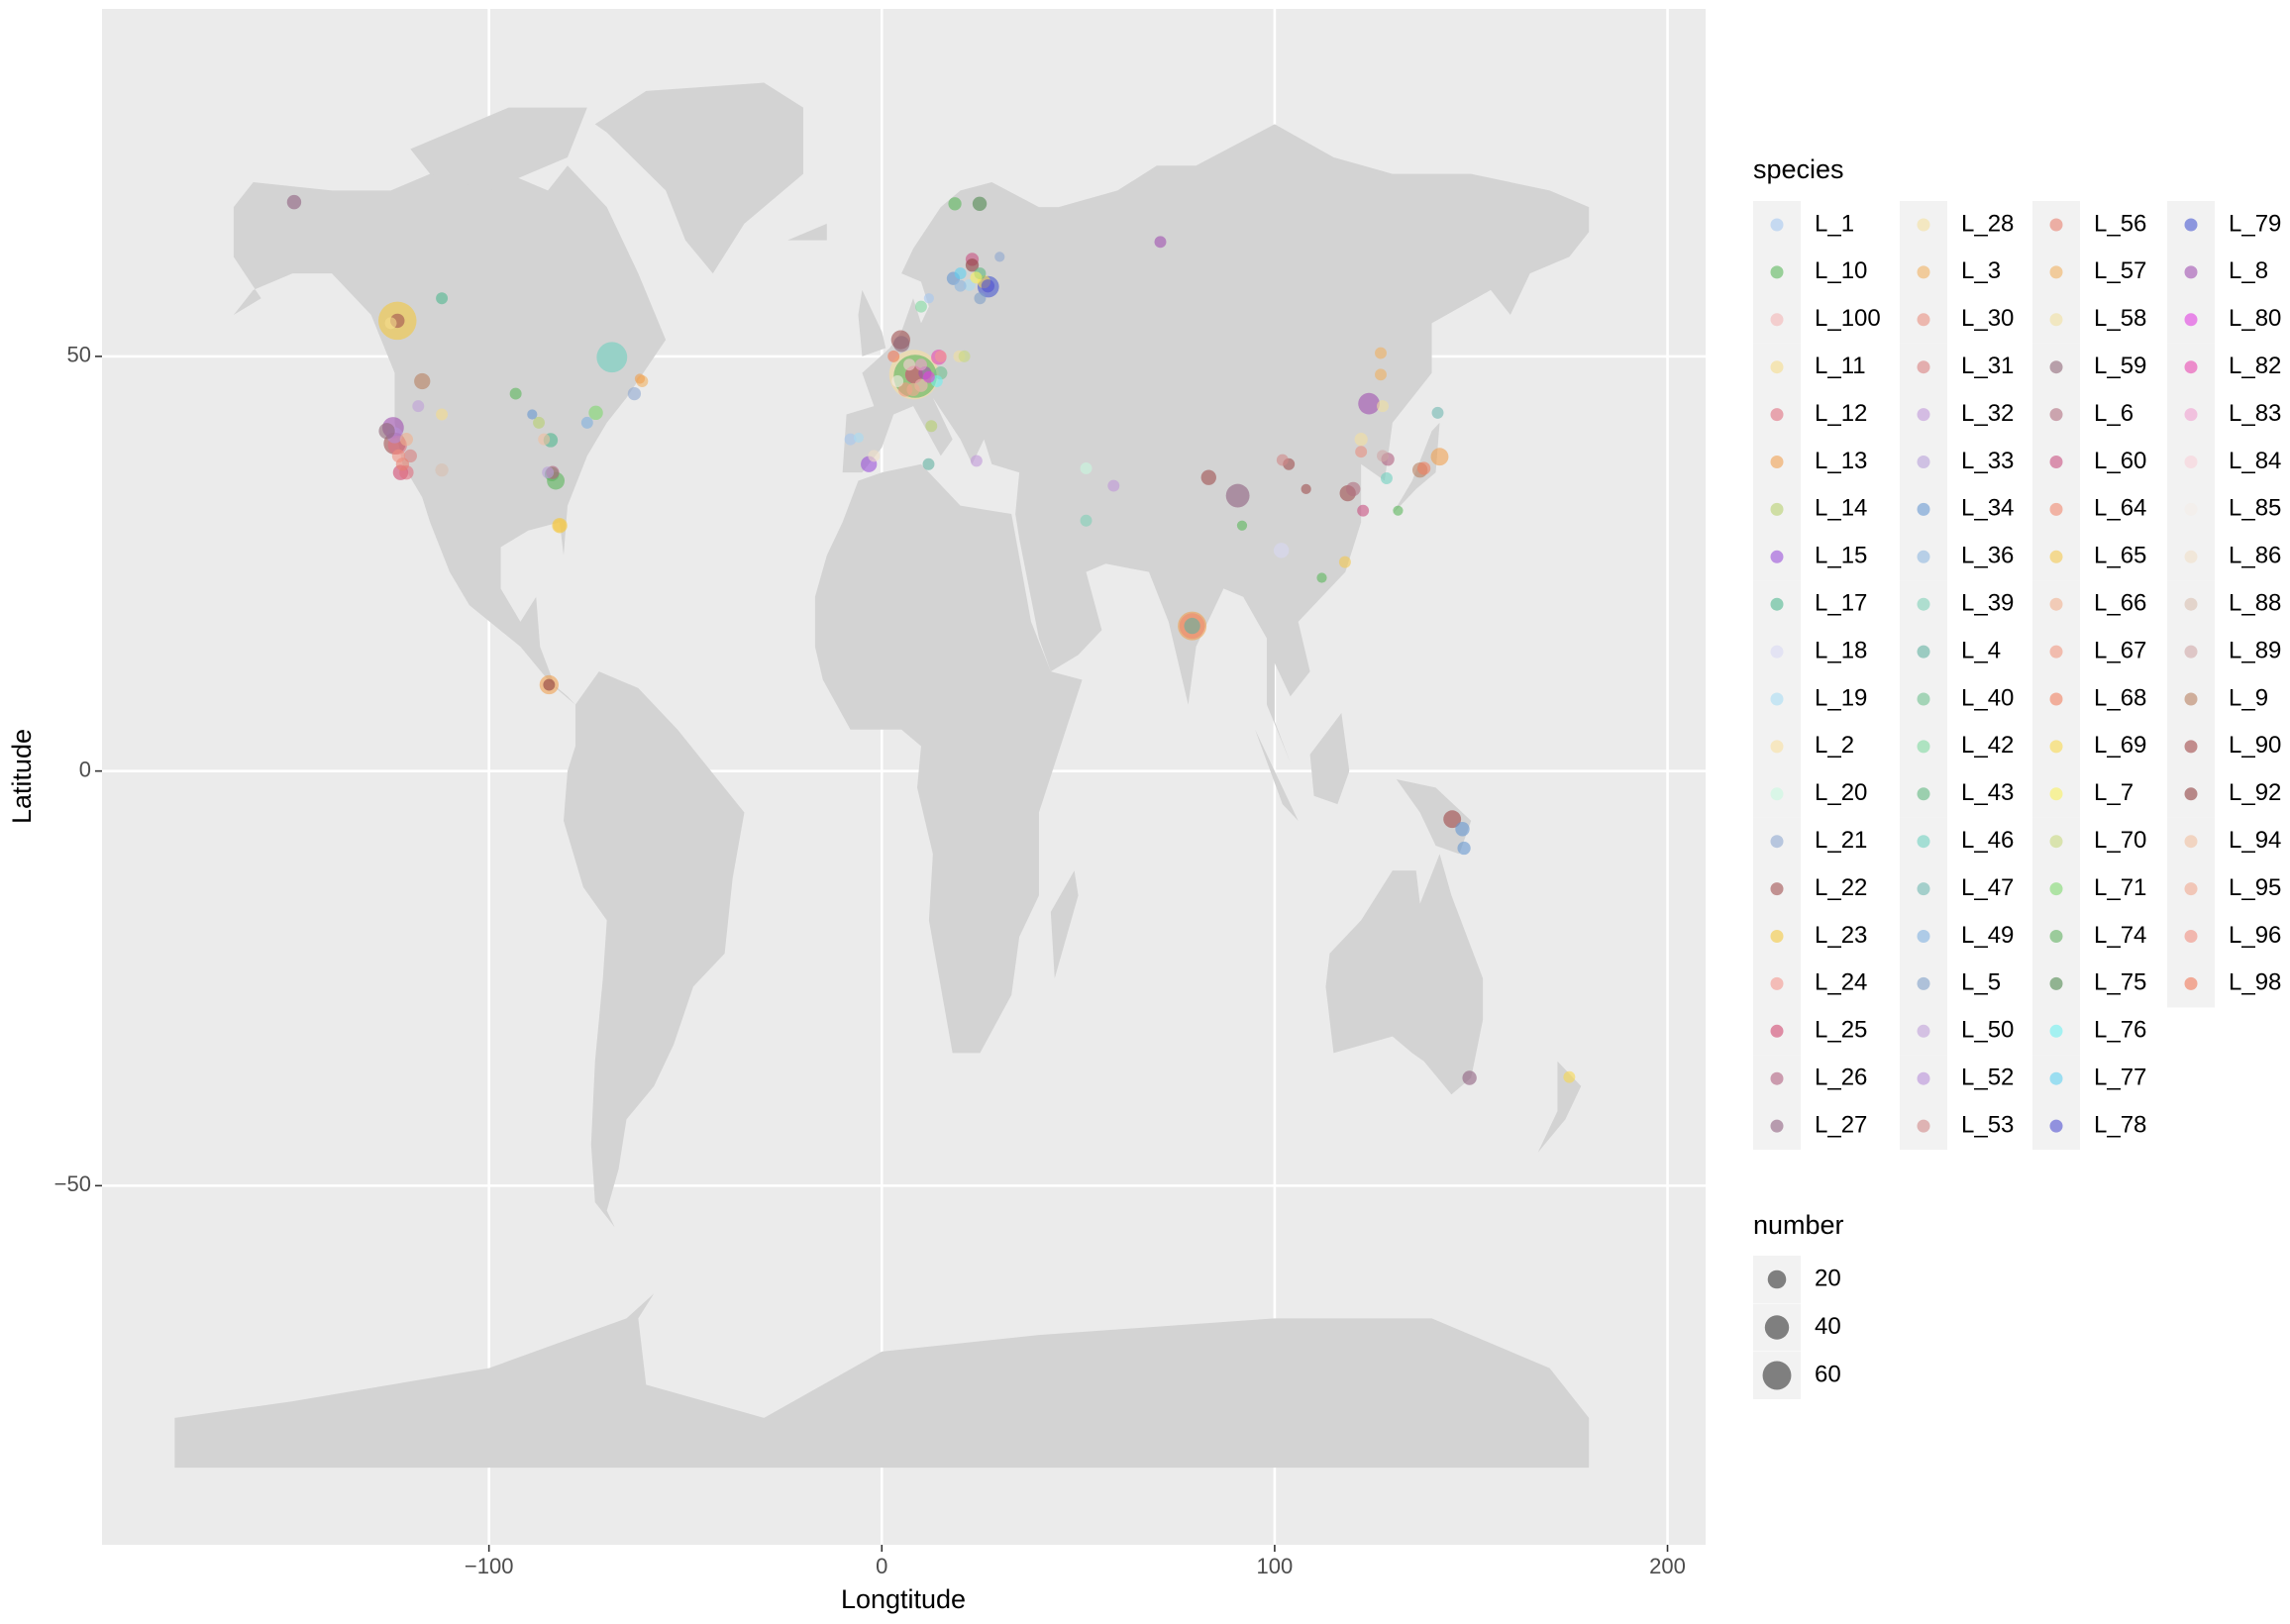  I want to click on legend-label: L_12, so click(1841, 413).